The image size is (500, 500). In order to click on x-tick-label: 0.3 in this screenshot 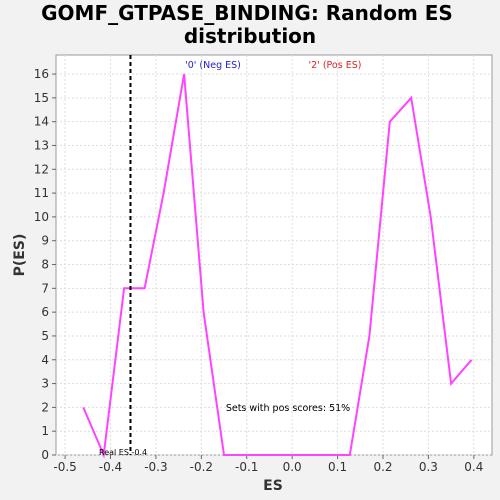, I will do `click(428, 467)`.